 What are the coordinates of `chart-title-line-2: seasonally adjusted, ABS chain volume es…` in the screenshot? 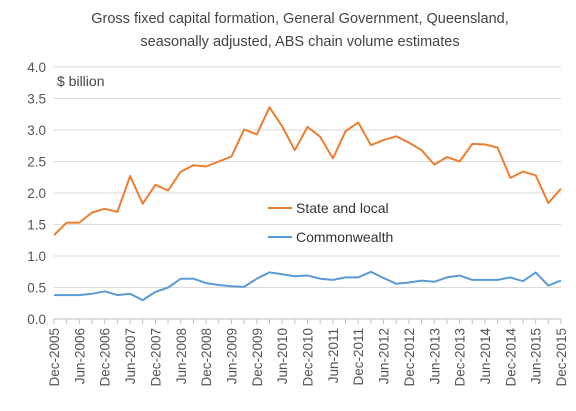 It's located at (299, 42).